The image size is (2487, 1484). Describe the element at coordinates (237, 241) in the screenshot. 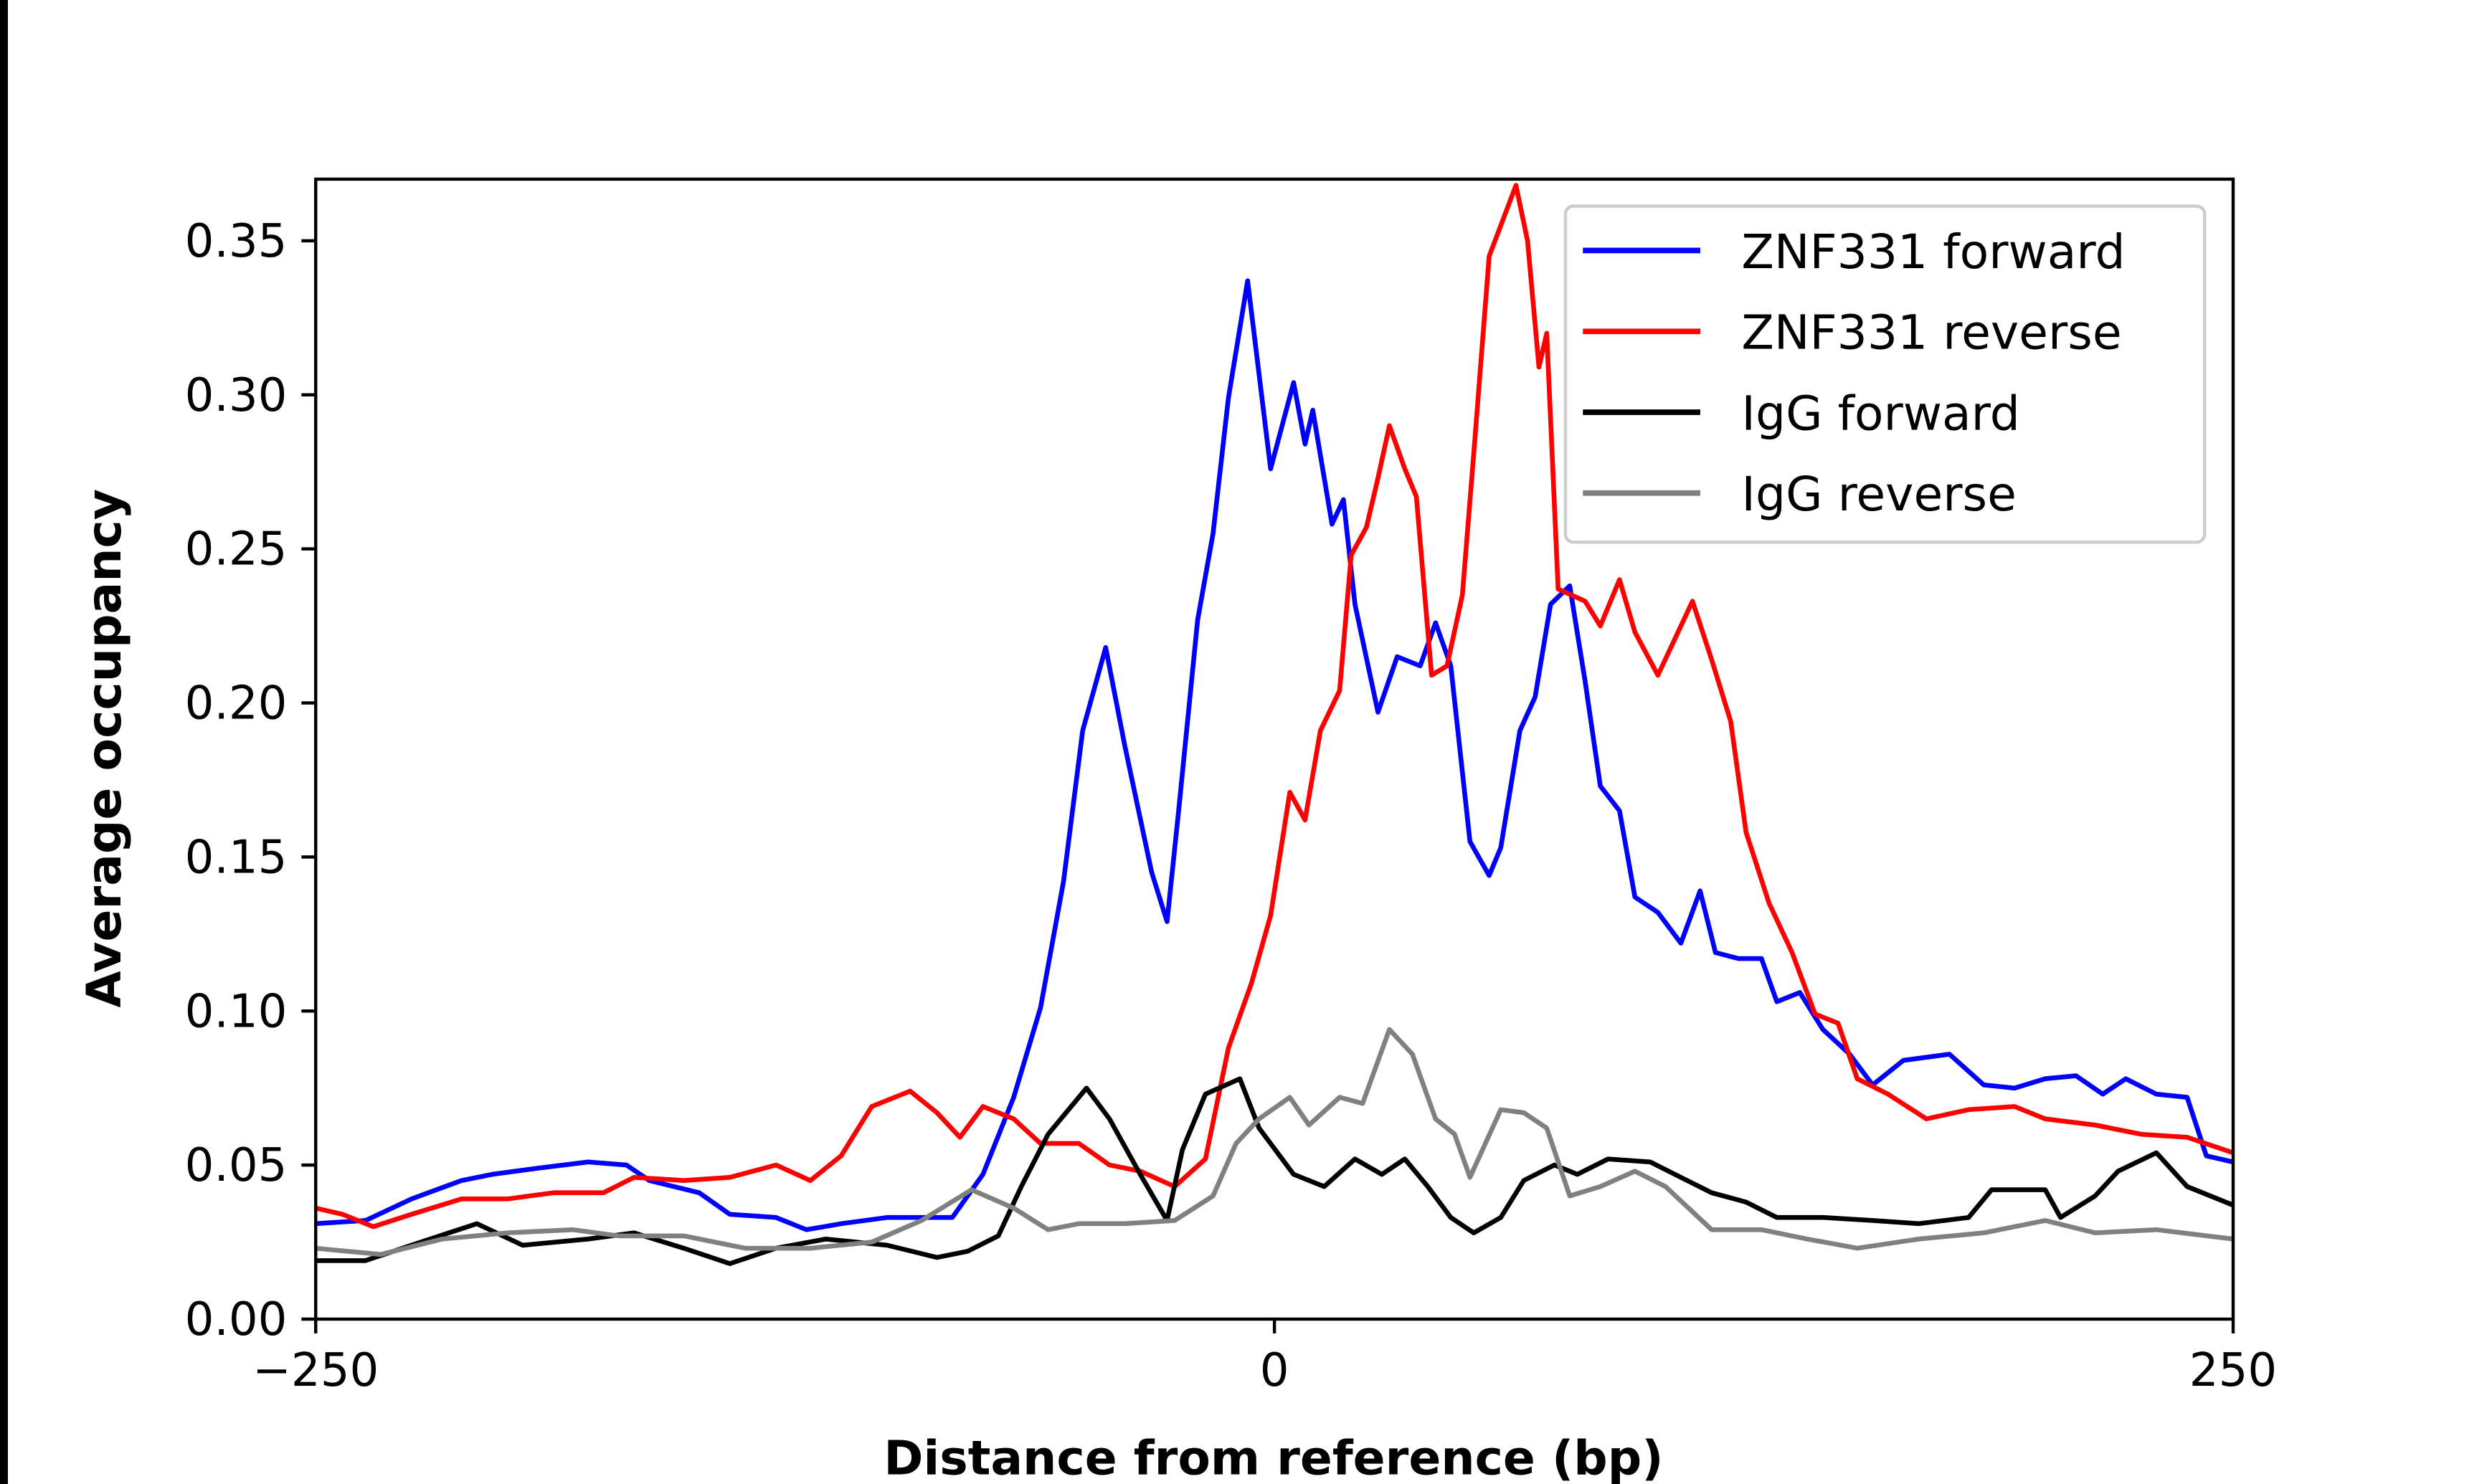

I see `y-tick-label: 0.35` at that location.